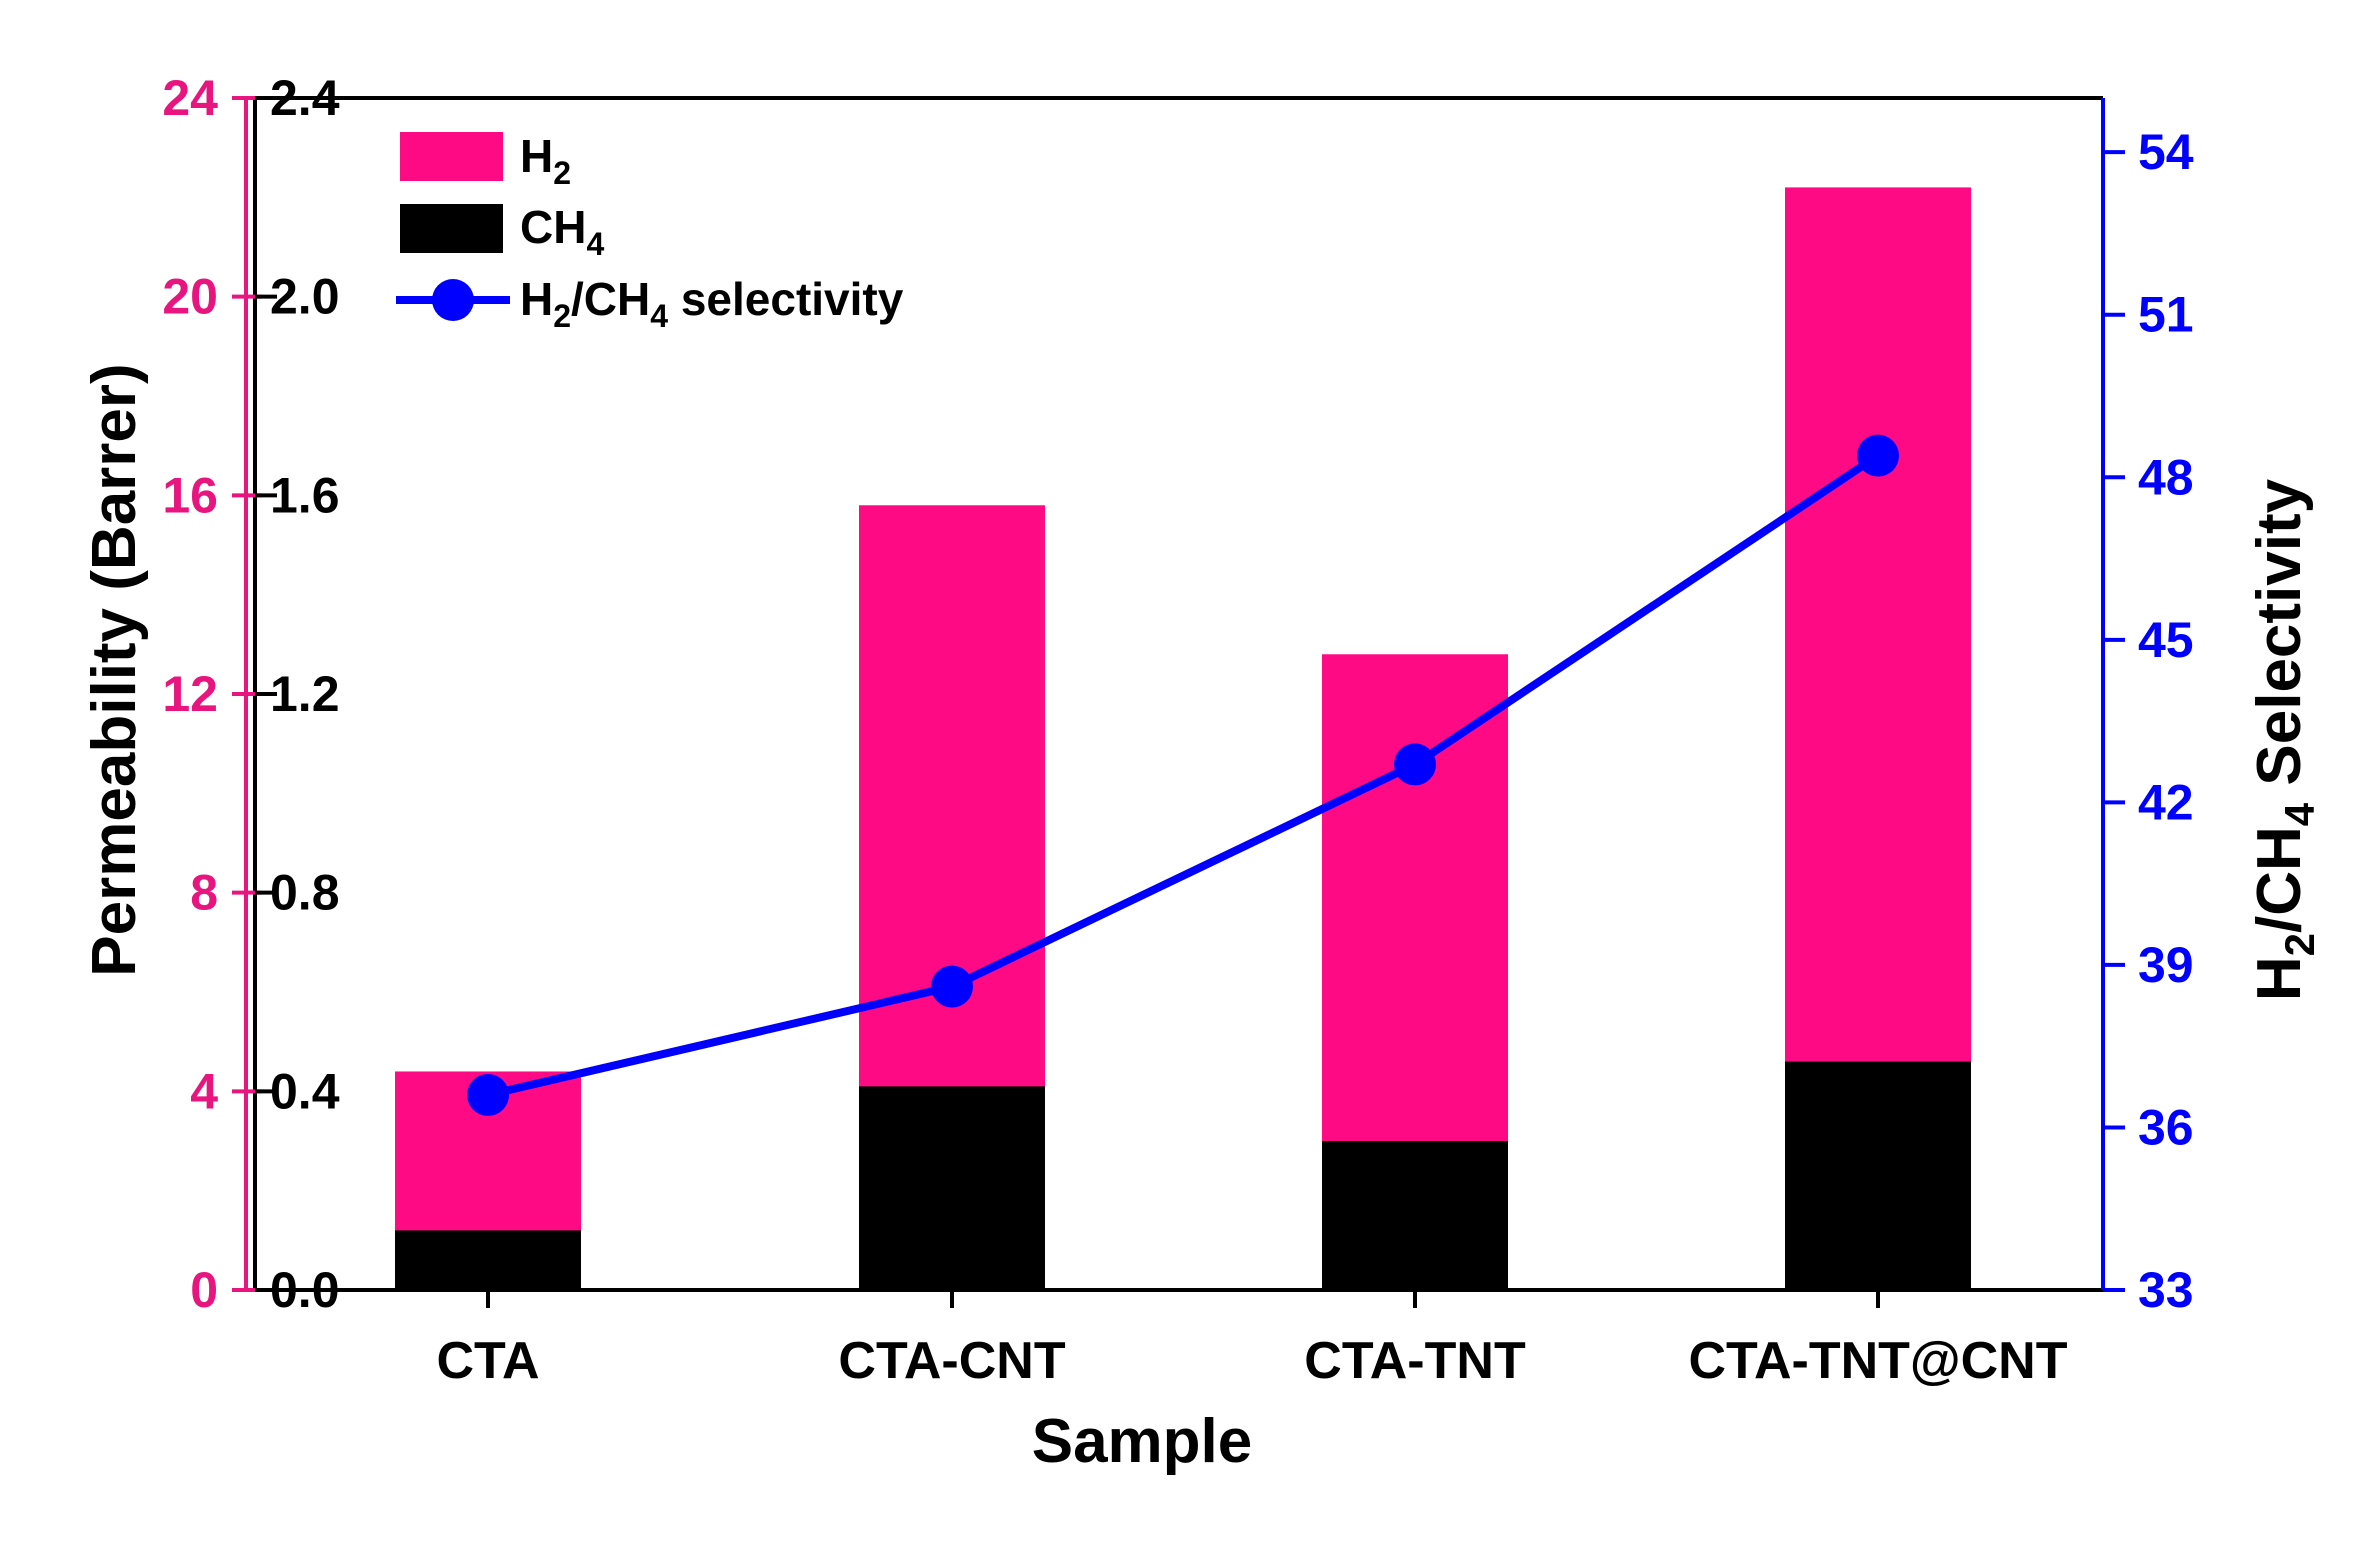 This screenshot has width=2365, height=1542. What do you see at coordinates (2299, 944) in the screenshot?
I see `right-title-sub-2: 2` at bounding box center [2299, 944].